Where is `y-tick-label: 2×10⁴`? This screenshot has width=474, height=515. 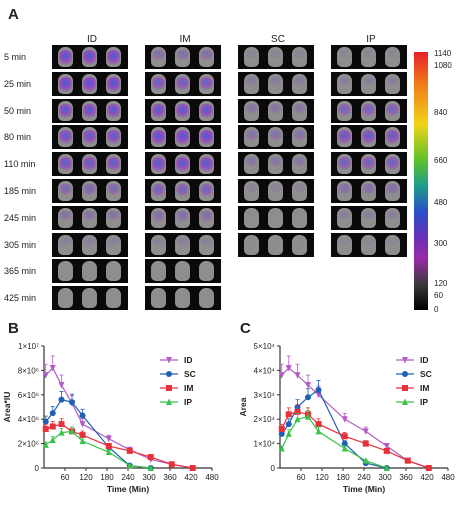 y-tick-label: 2×10⁴ is located at coordinates (265, 419).